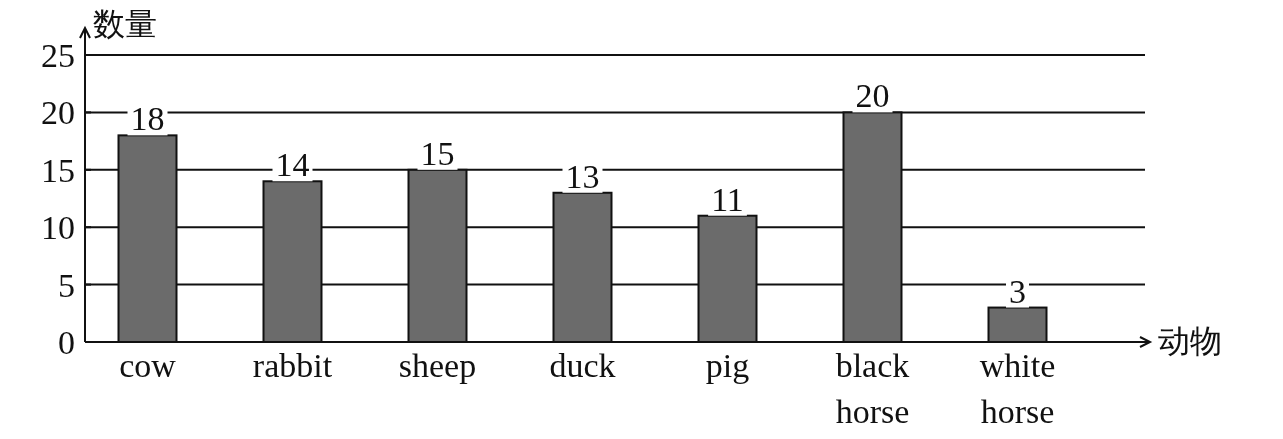 The width and height of the screenshot is (1283, 439). I want to click on x-tick-label: pig, so click(727, 365).